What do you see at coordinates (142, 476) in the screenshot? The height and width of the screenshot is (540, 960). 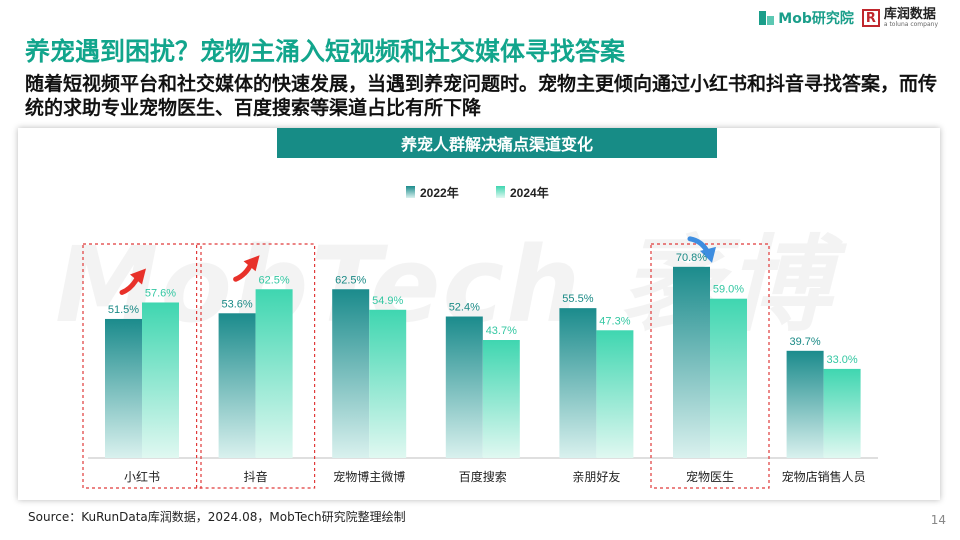 I see `x-tick-label: 小红书` at bounding box center [142, 476].